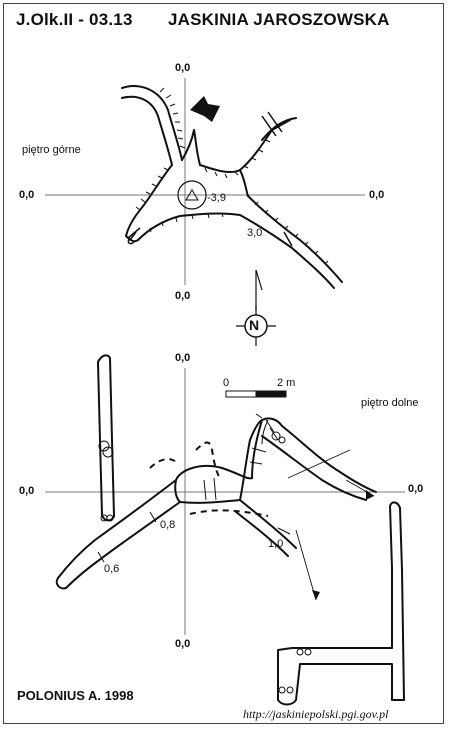  What do you see at coordinates (134, 236) in the screenshot?
I see `upper-small-passage` at bounding box center [134, 236].